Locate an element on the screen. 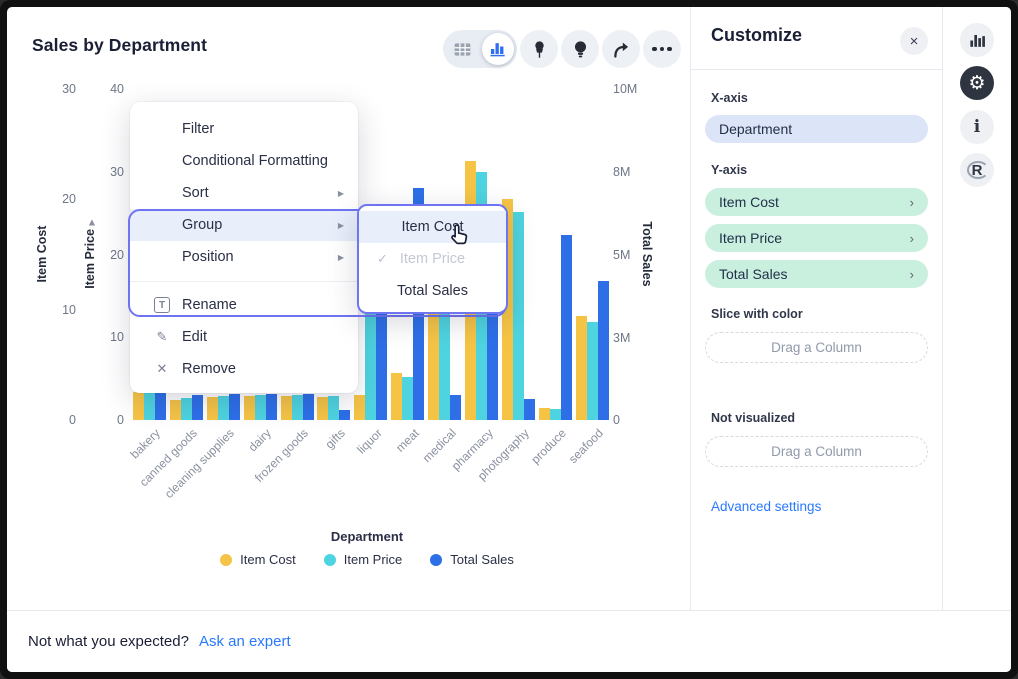 The image size is (1018, 679). bar-gifts-item-price is located at coordinates (334, 408).